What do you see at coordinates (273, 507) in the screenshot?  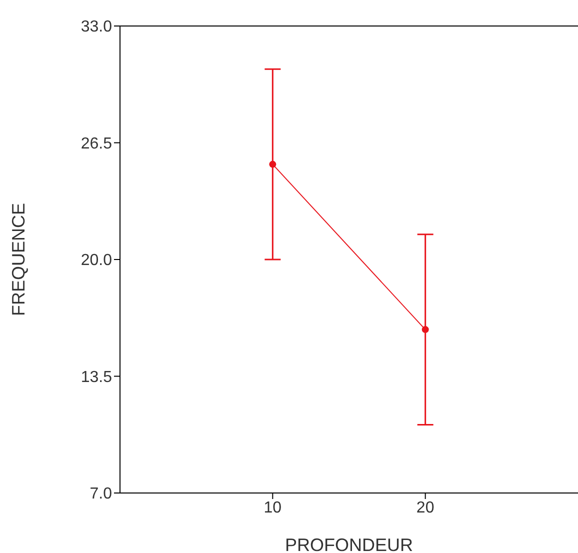 I see `x-tick-label: 10` at bounding box center [273, 507].